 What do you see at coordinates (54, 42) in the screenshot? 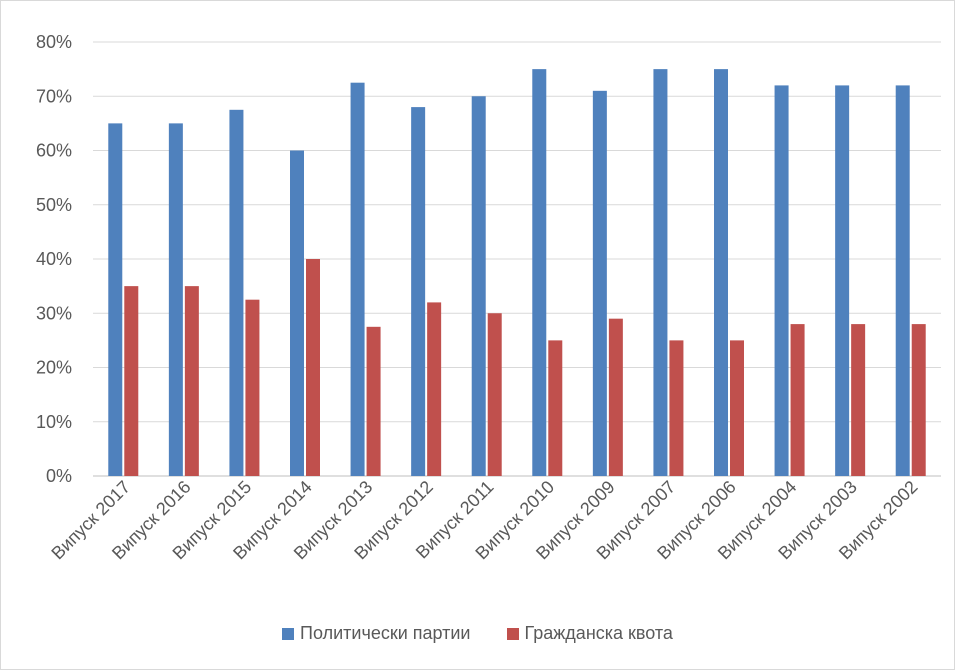
I see `y-tick-label: 80%` at bounding box center [54, 42].